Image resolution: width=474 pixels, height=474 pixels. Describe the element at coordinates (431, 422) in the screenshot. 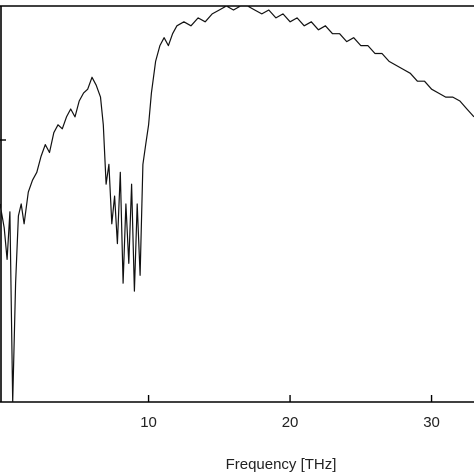

I see `x-tick-label: 30` at that location.